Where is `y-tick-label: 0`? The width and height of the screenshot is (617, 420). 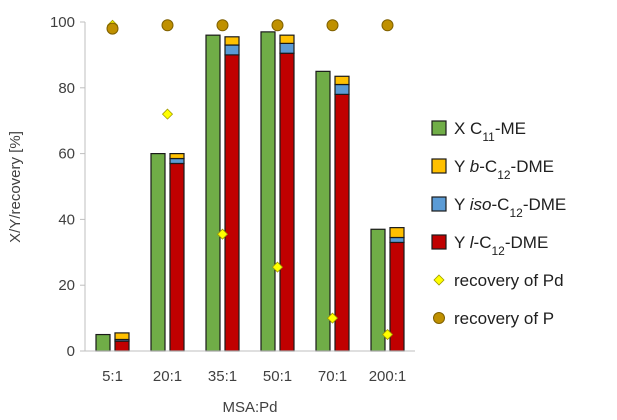 y-tick-label: 0 is located at coordinates (71, 351).